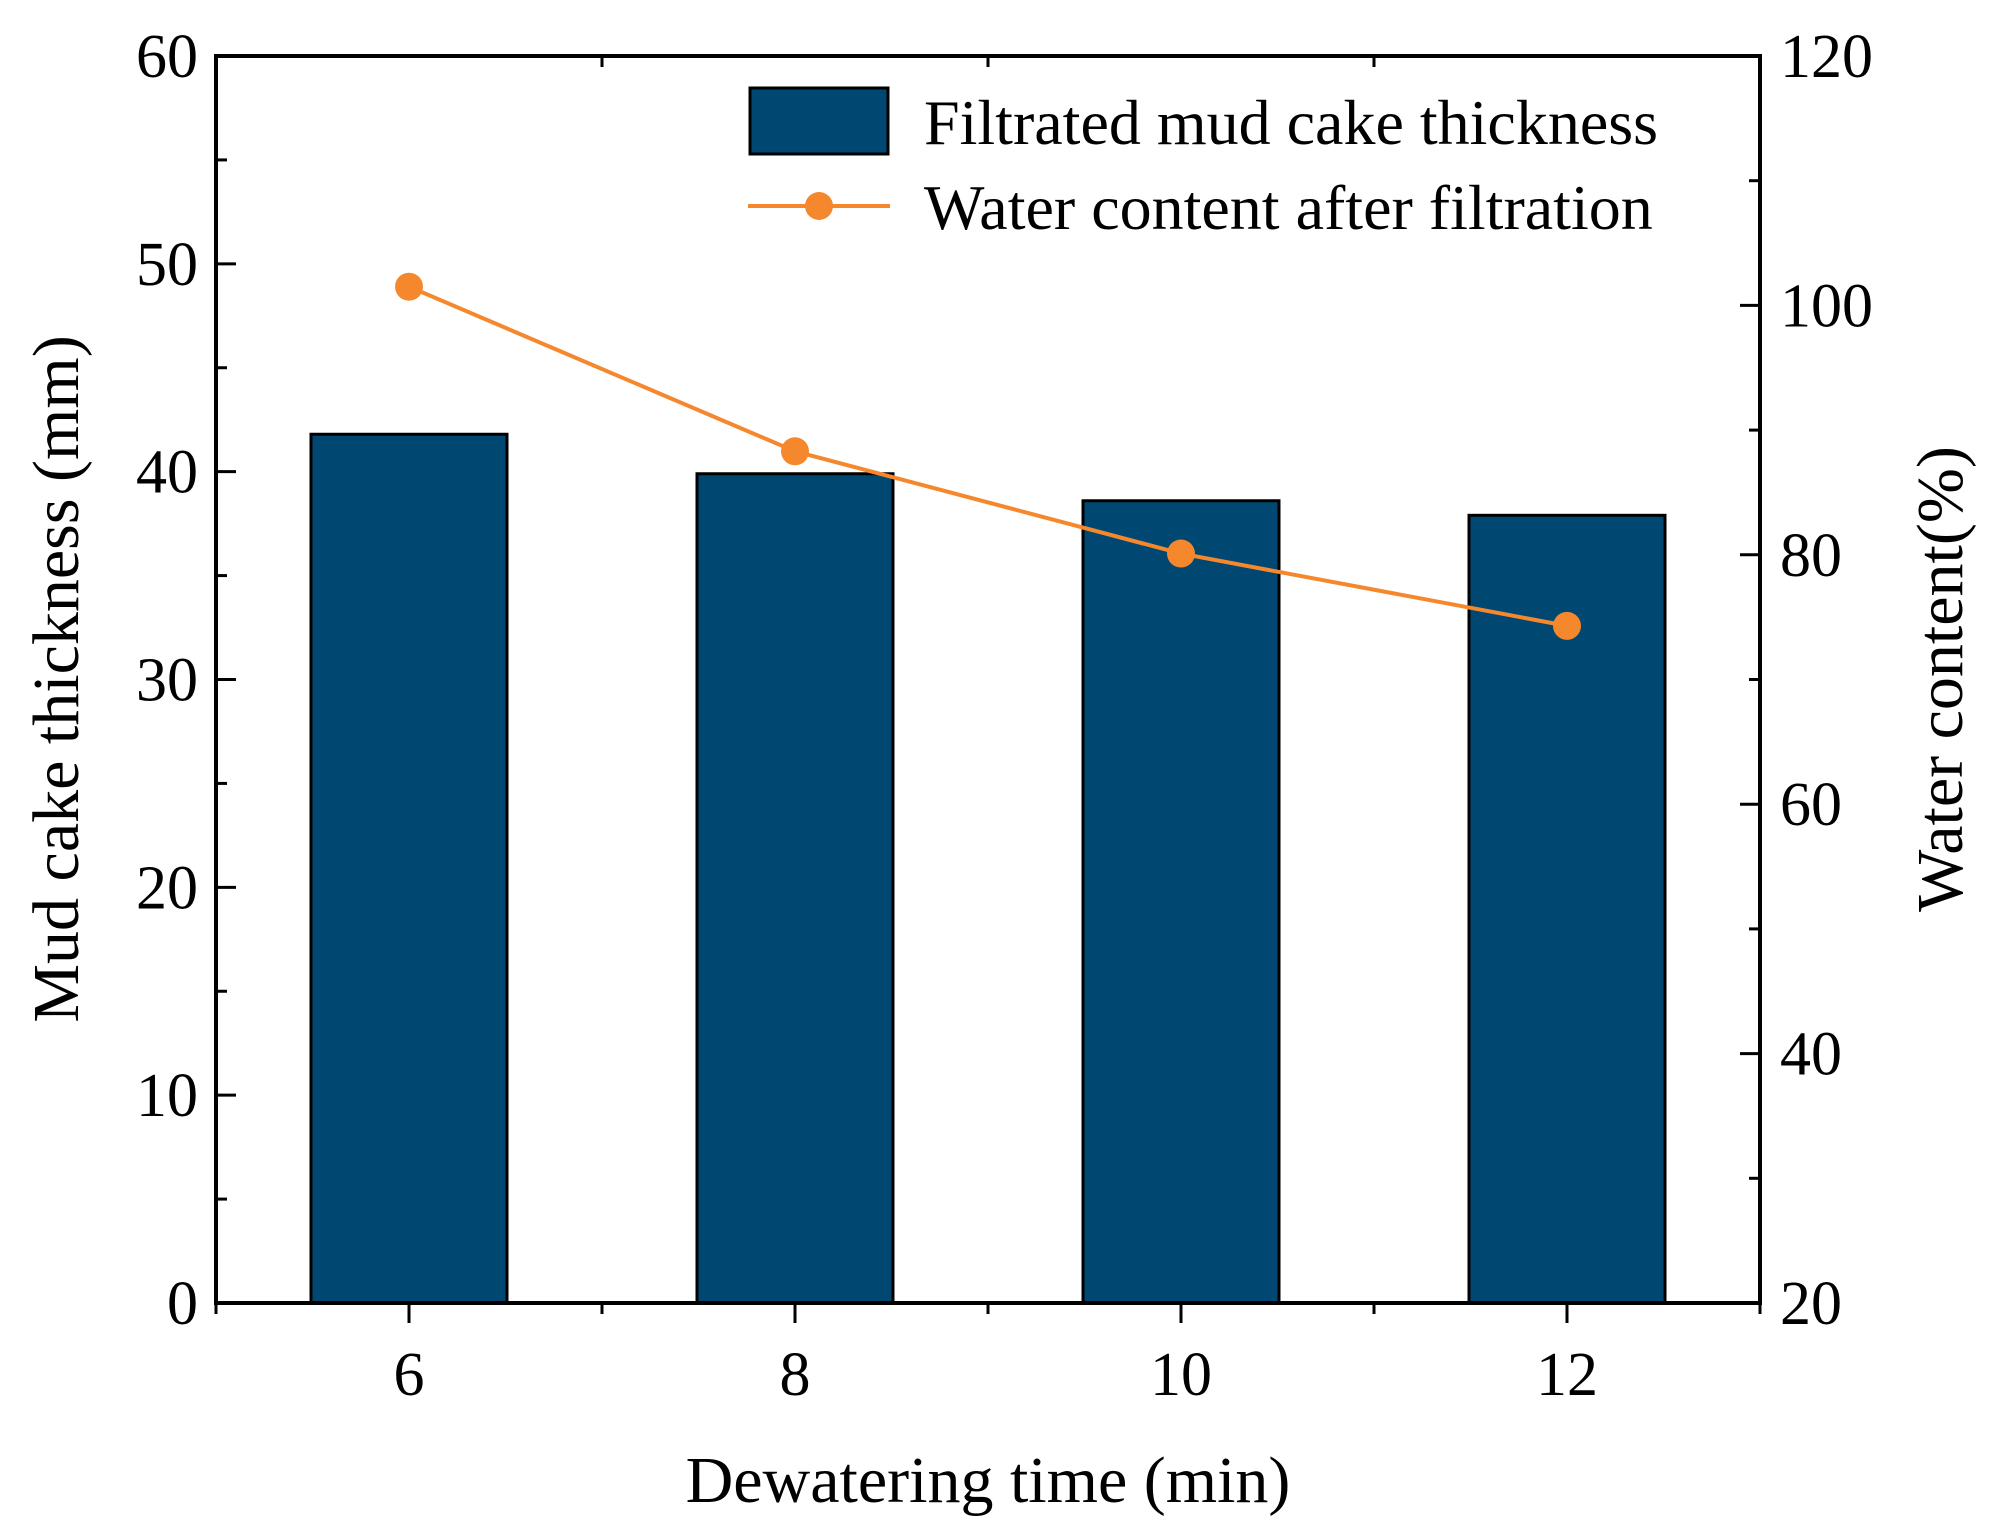 This screenshot has height=1538, width=2011. I want to click on x-tick-label: 8, so click(795, 1375).